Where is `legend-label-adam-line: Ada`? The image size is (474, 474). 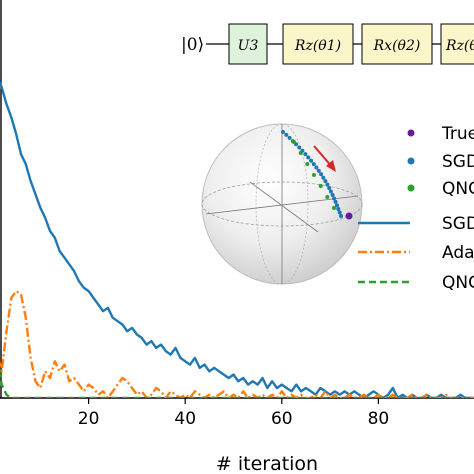
legend-label-adam-line: Ada is located at coordinates (458, 253).